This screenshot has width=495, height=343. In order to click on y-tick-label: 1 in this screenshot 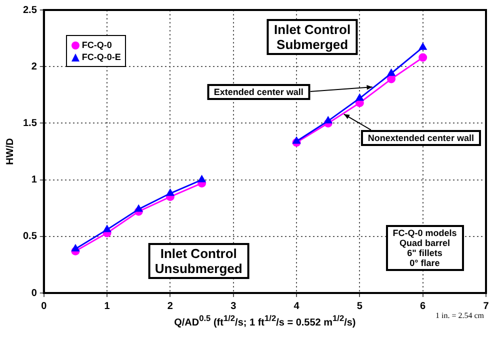, I will do `click(34, 180)`.